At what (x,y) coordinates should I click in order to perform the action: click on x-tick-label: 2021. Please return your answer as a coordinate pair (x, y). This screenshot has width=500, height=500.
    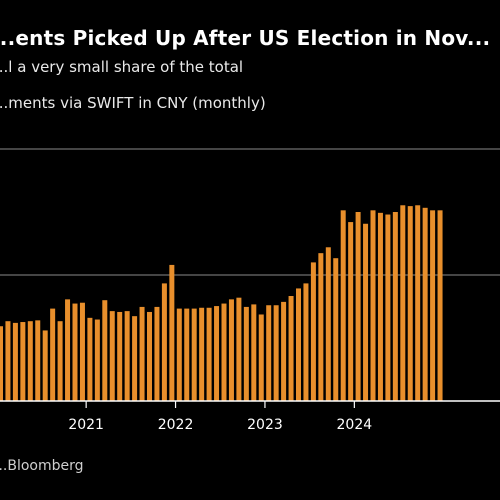
    Looking at the image, I should click on (86, 425).